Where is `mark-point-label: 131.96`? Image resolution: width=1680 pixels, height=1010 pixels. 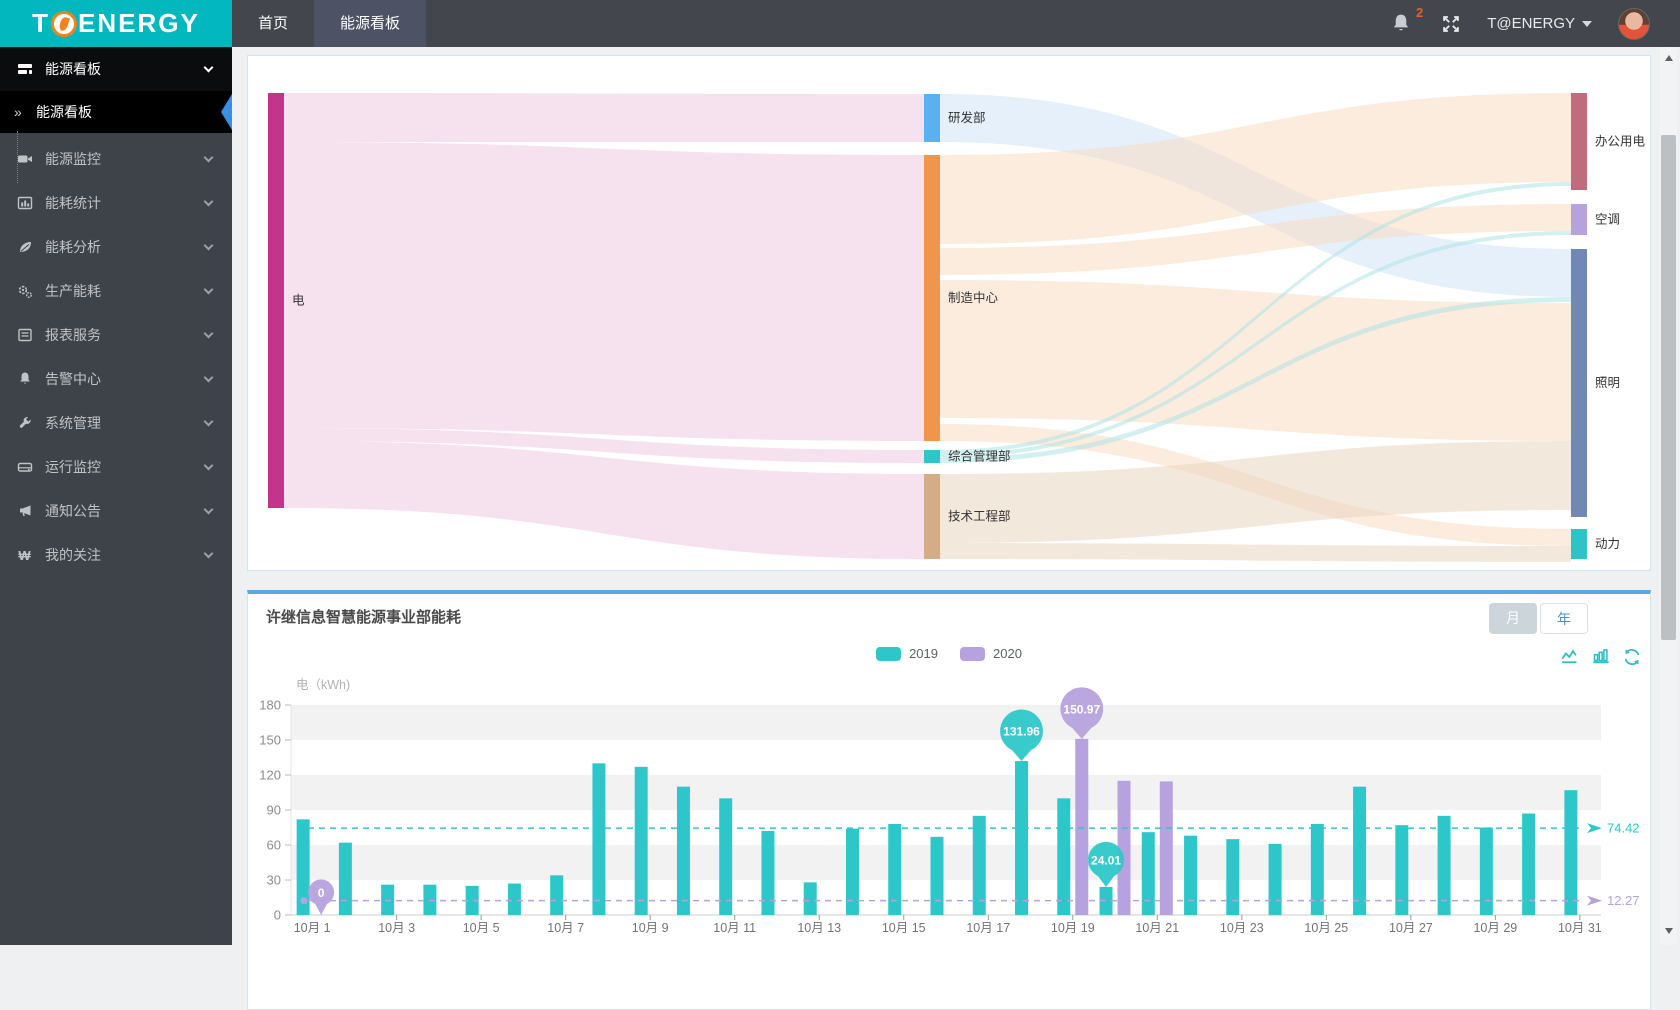
mark-point-label: 131.96 is located at coordinates (1021, 731).